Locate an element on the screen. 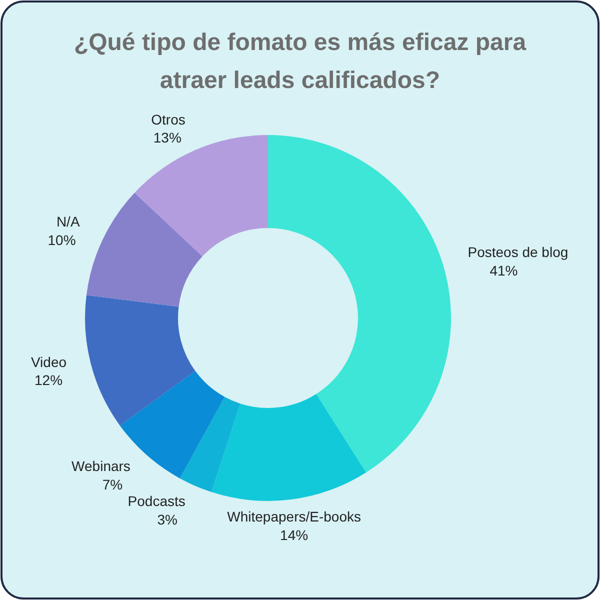  data-label: 41% is located at coordinates (504, 270).